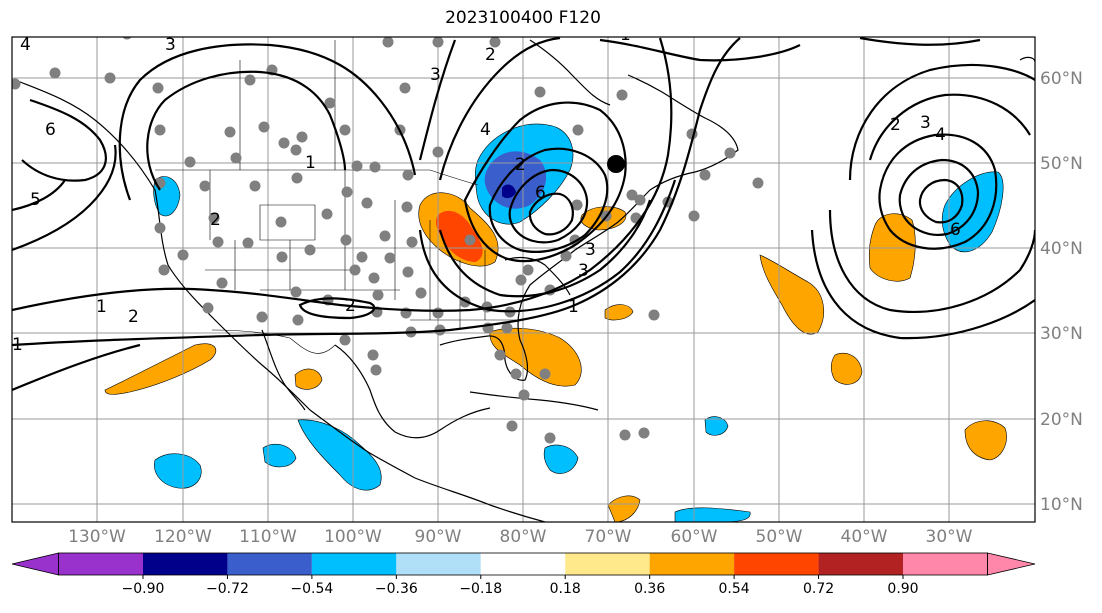 The width and height of the screenshot is (1102, 613). What do you see at coordinates (227, 589) in the screenshot?
I see `colorbar-tick-label: −0.72` at bounding box center [227, 589].